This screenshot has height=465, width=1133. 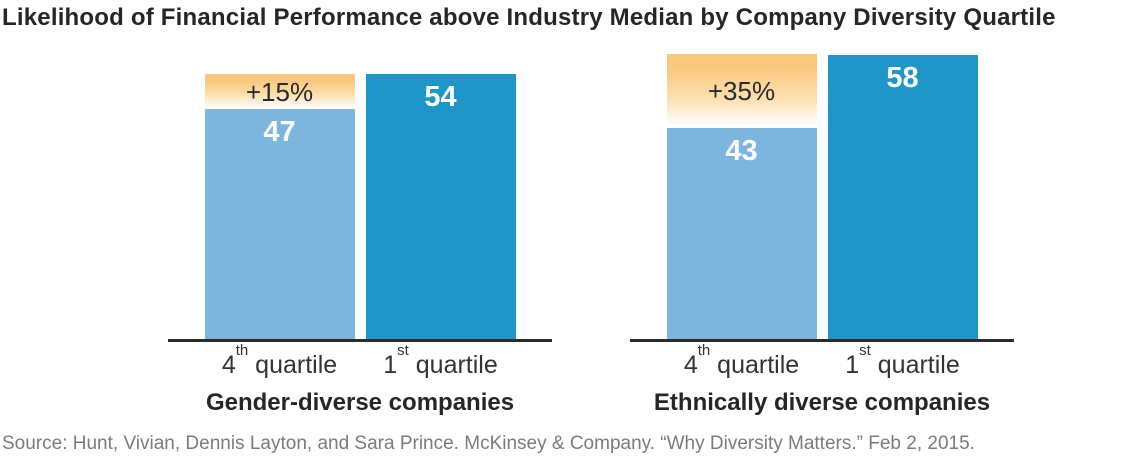 I want to click on bar-value: 58, so click(x=902, y=78).